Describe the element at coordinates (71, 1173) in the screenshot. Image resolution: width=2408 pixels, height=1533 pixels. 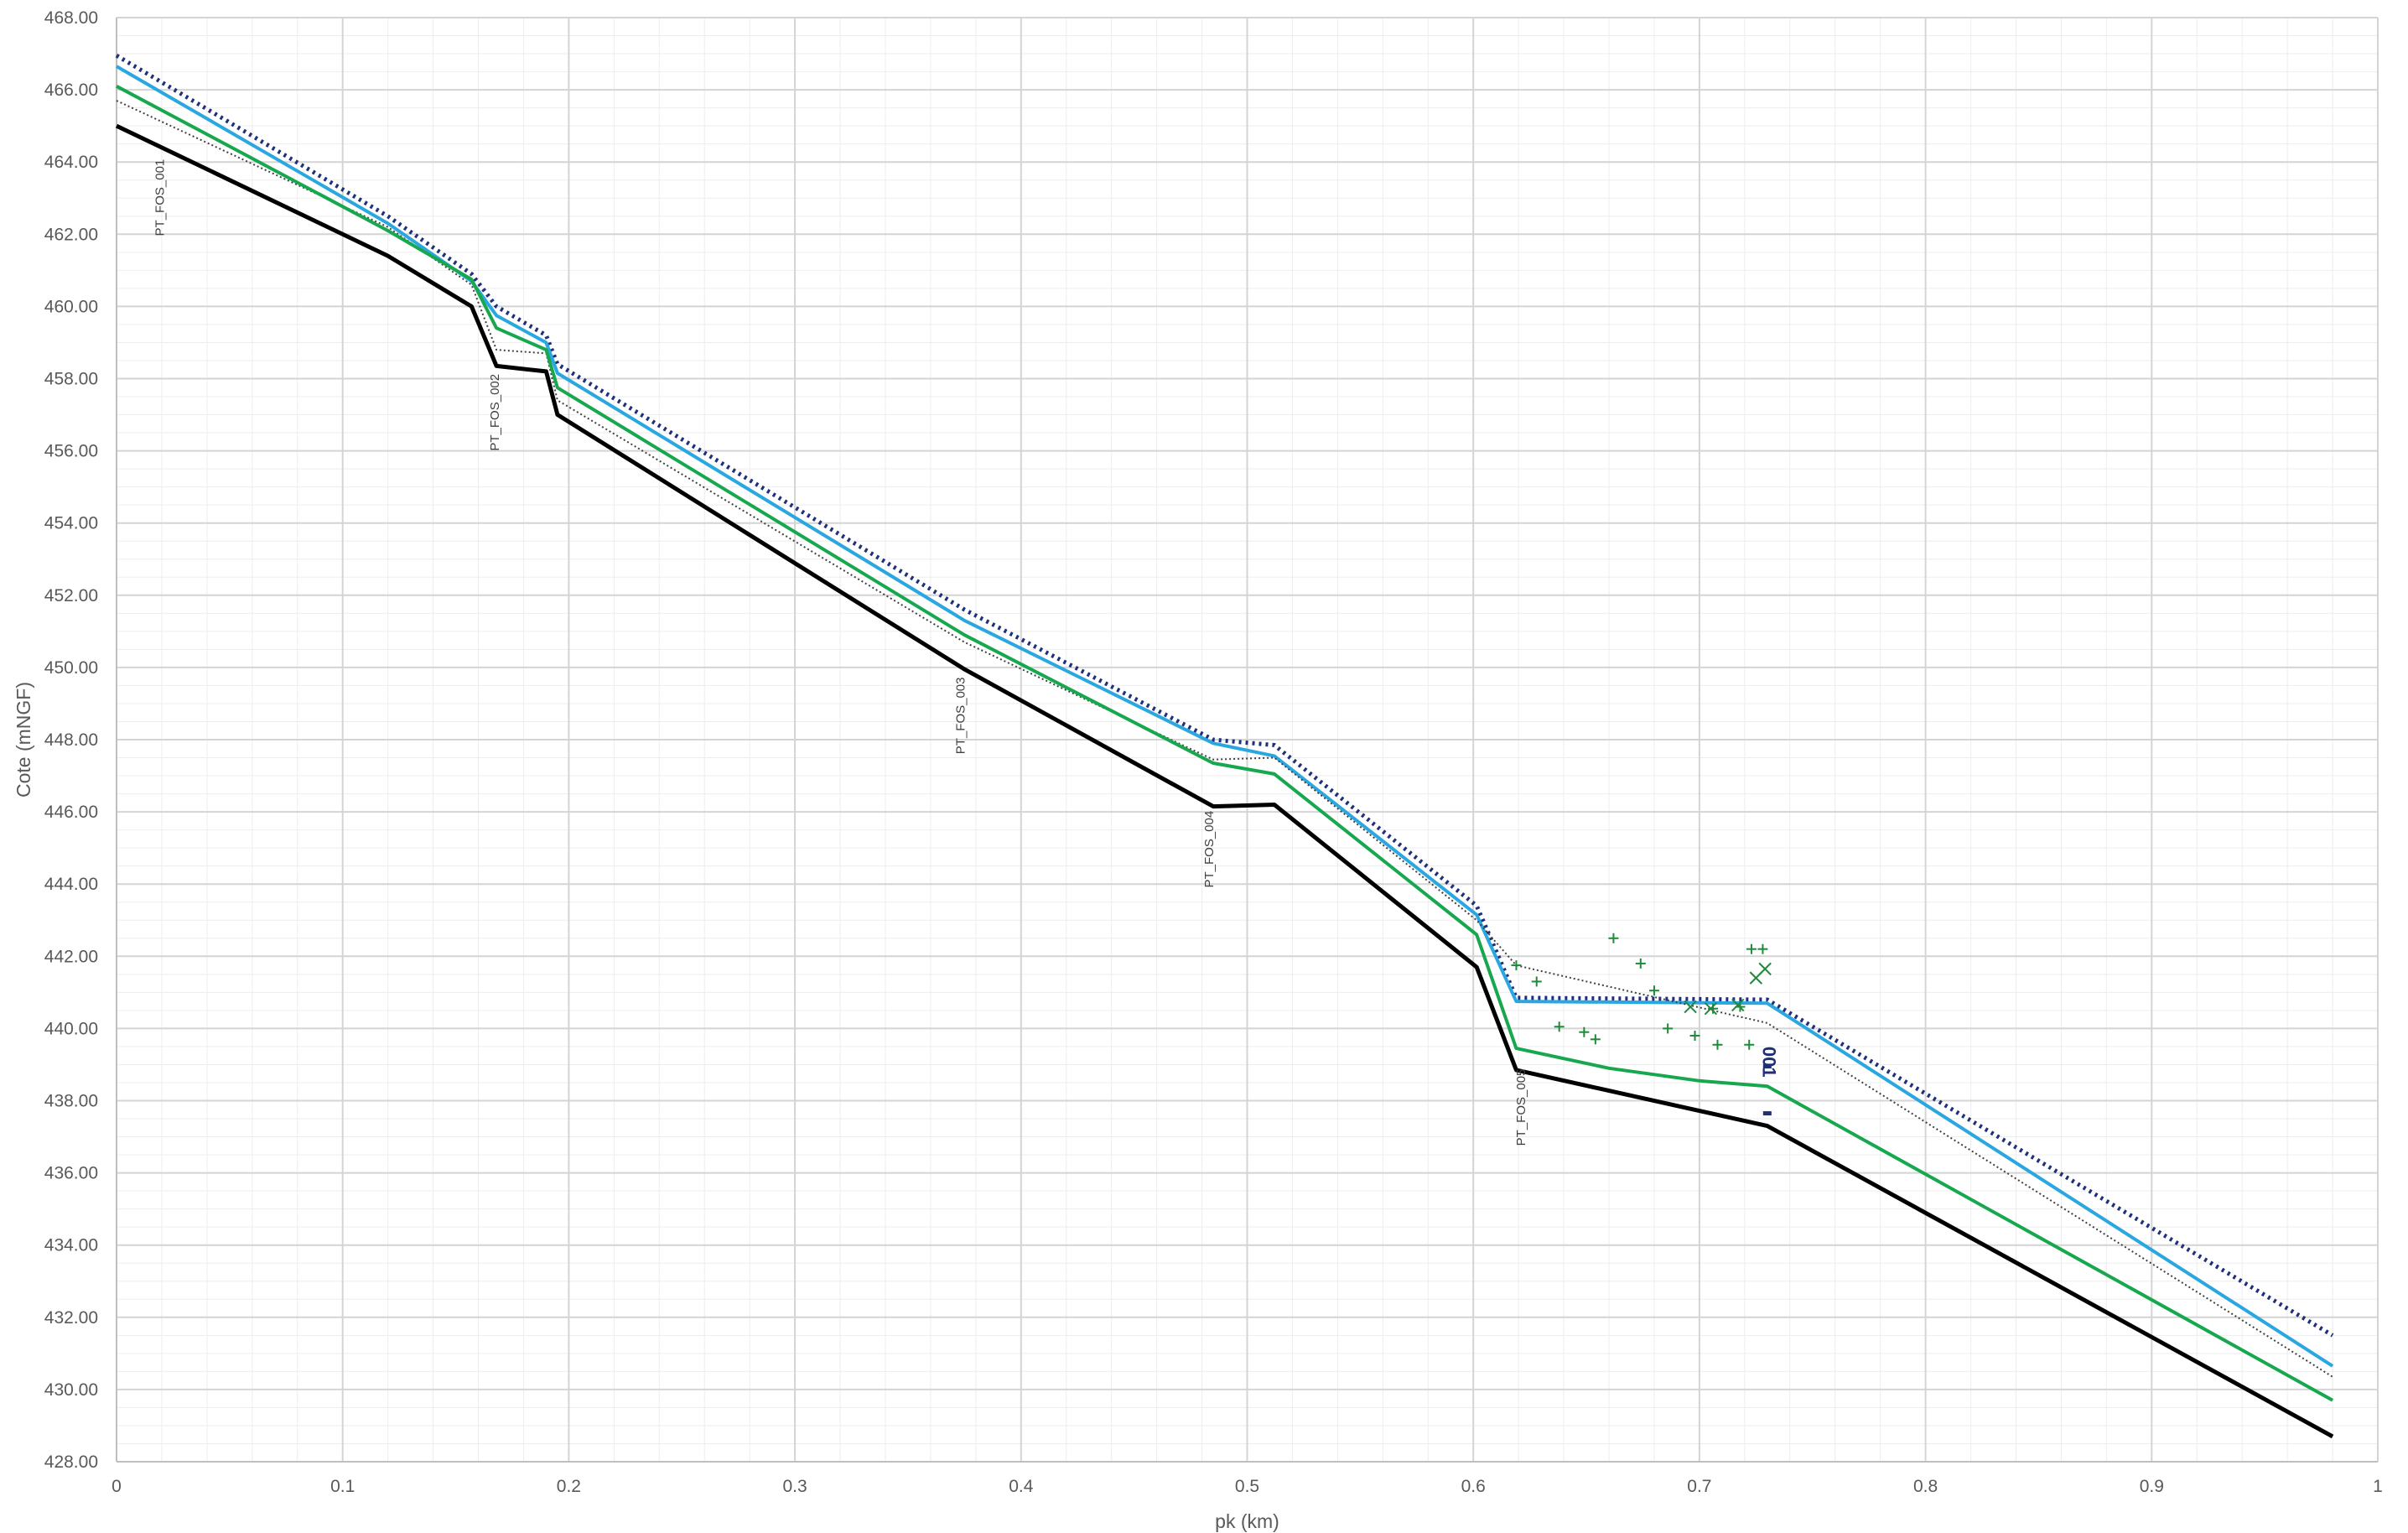
I see `y-tick-label: 436.00` at that location.